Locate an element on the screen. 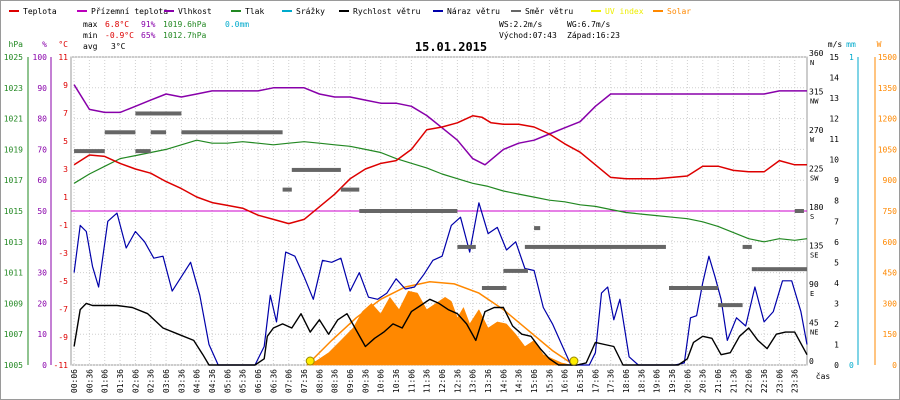 This screenshot has width=900, height=400. hpa-axis-tick: 1025 is located at coordinates (13, 57).